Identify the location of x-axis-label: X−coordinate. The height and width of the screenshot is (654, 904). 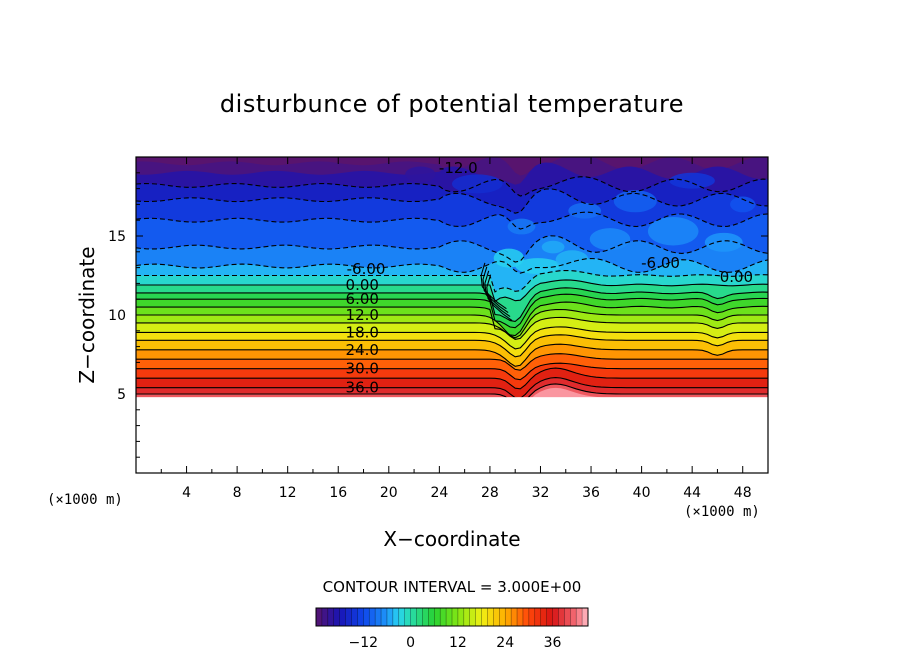
(451, 539).